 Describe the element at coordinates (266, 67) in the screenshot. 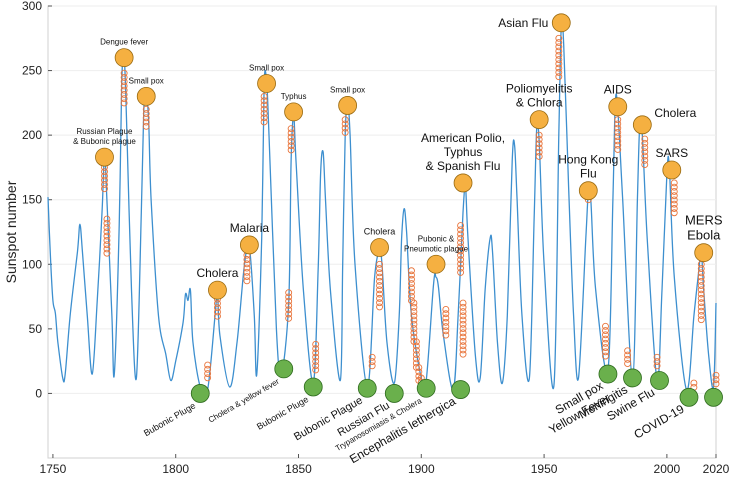

I see `epidemic-label: Small pox` at that location.